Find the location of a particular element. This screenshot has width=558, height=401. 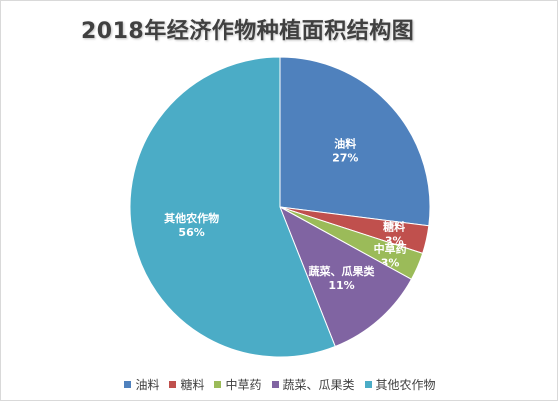

chart-legend: 油料 糖料 中草药 蔬菜、瓜果类 其他农作物 is located at coordinates (279, 384).